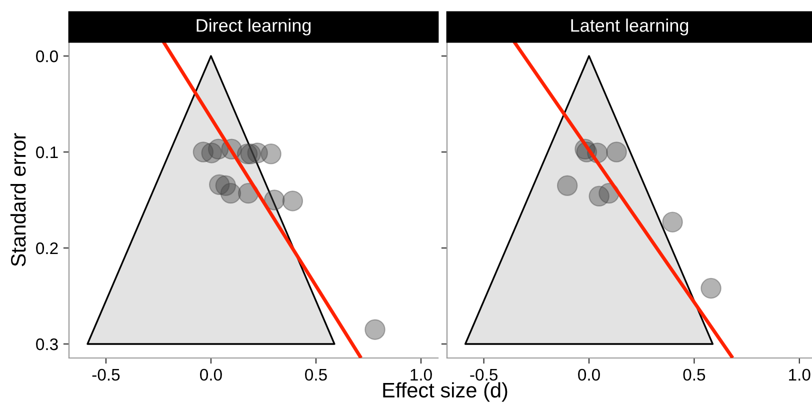 The image size is (812, 405). Describe the element at coordinates (47, 152) in the screenshot. I see `y-tick-label: 0.1` at that location.